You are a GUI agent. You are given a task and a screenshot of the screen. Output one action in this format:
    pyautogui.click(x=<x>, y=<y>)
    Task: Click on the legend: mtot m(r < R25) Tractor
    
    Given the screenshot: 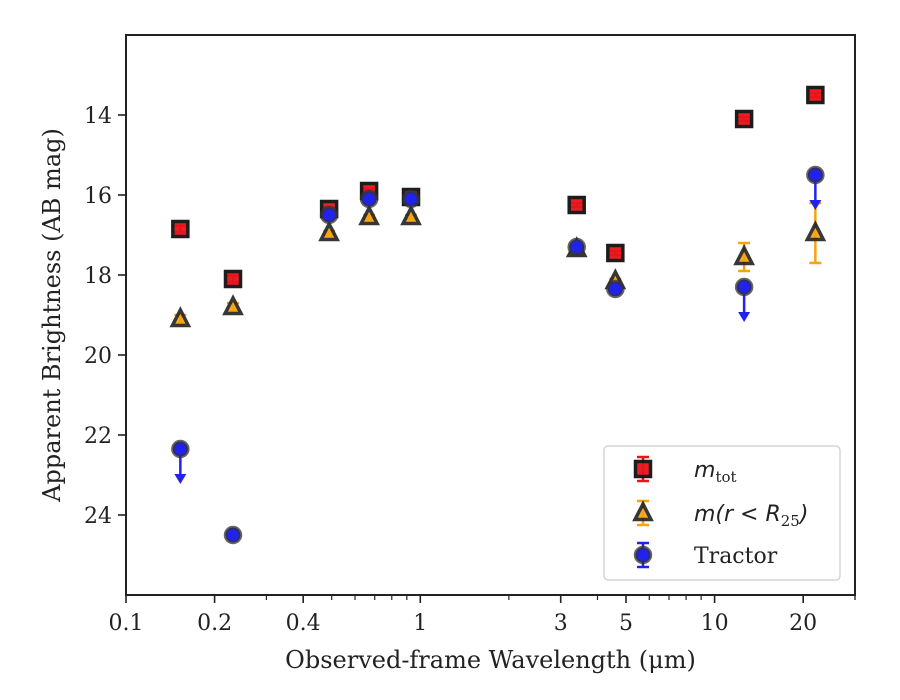 What is the action you would take?
    pyautogui.click(x=722, y=513)
    